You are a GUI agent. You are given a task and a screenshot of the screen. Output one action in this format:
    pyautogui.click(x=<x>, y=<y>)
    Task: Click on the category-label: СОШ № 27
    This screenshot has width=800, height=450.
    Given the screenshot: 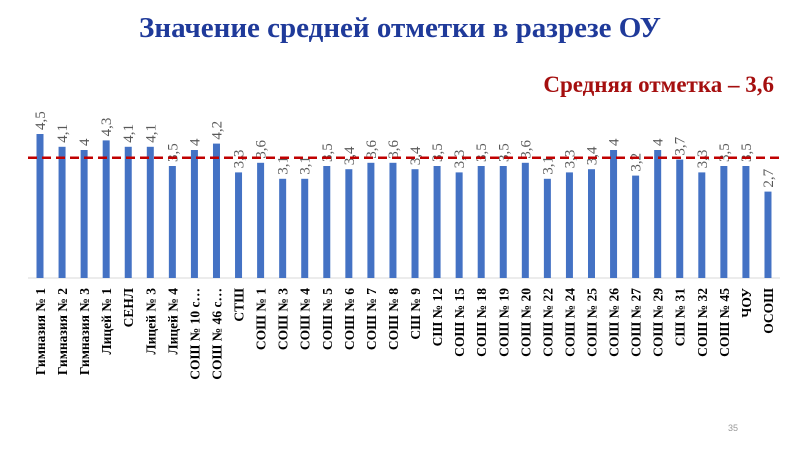 What is the action you would take?
    pyautogui.click(x=636, y=322)
    